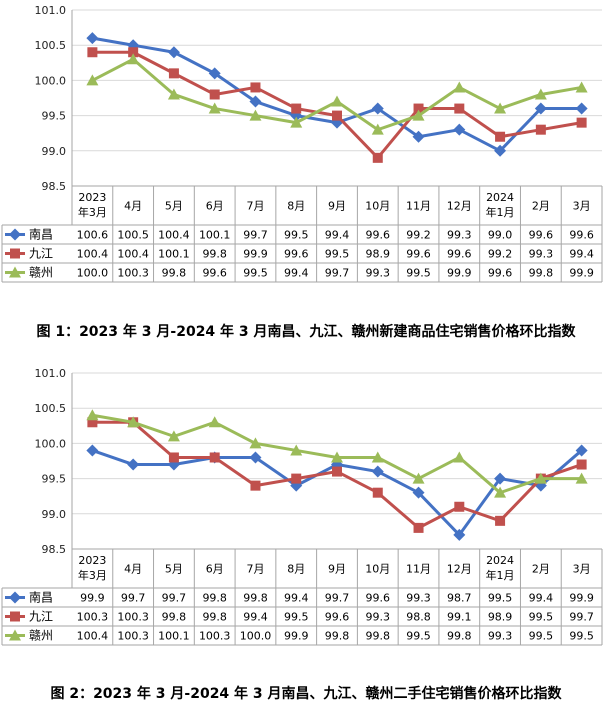  What do you see at coordinates (500, 235) in the screenshot?
I see `c1-table-cell: 99.0` at bounding box center [500, 235].